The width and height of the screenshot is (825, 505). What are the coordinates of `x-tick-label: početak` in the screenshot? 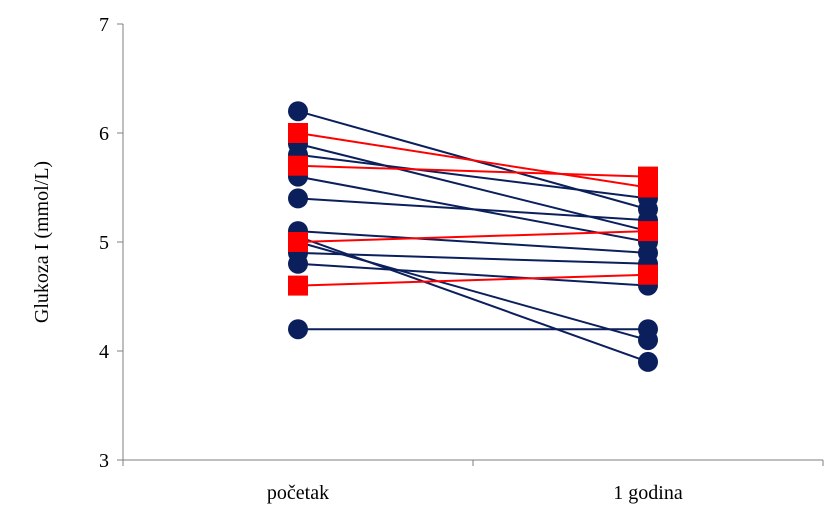 It's located at (298, 493).